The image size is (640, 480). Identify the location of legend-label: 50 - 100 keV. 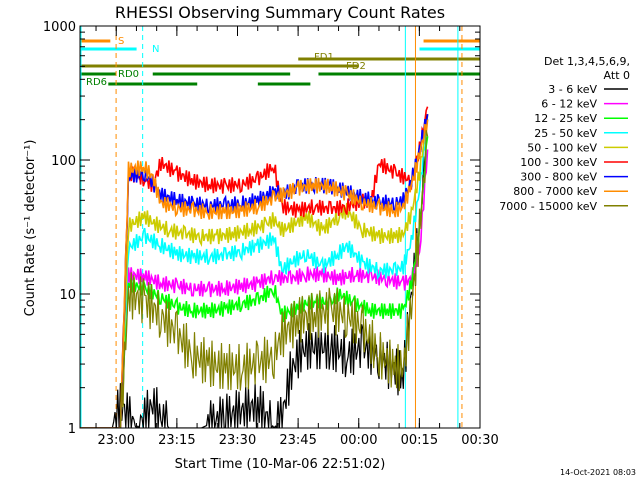
(562, 147).